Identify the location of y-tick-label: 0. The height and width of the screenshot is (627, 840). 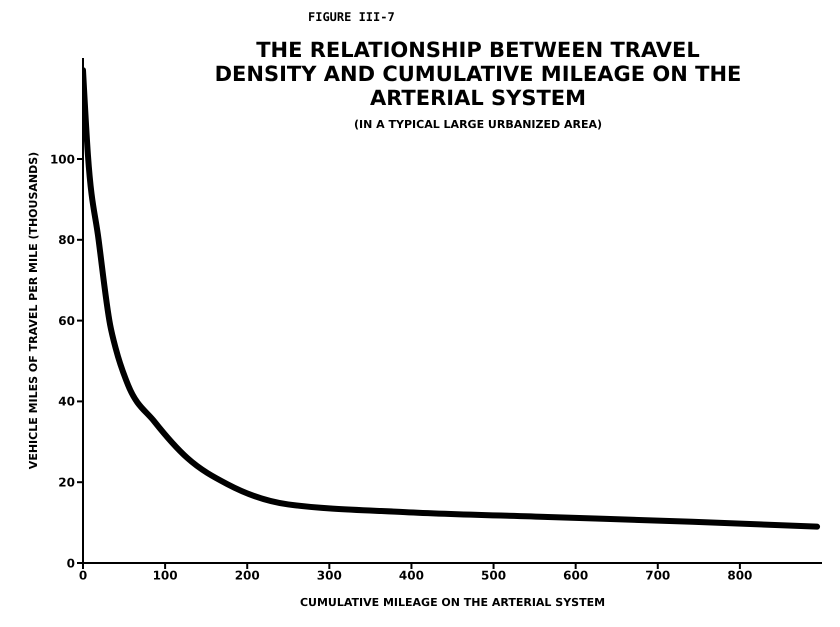
(70, 563).